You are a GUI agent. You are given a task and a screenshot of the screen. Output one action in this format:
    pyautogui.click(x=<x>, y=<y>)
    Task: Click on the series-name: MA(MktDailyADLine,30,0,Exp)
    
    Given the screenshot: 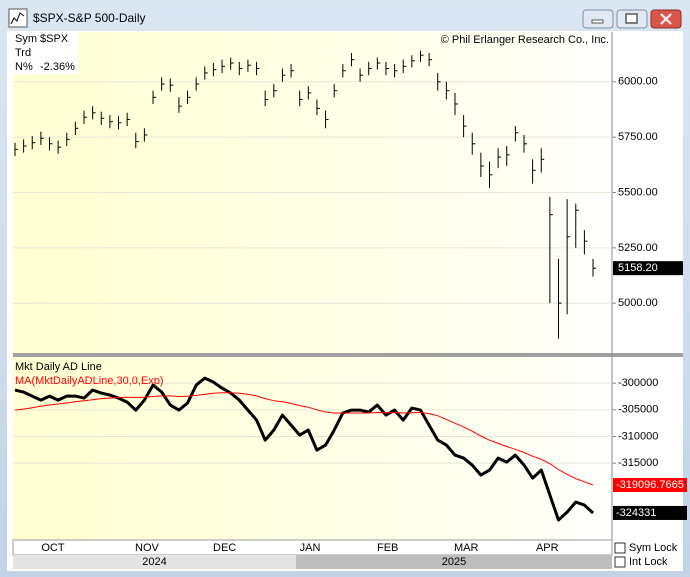 What is the action you would take?
    pyautogui.click(x=89, y=381)
    